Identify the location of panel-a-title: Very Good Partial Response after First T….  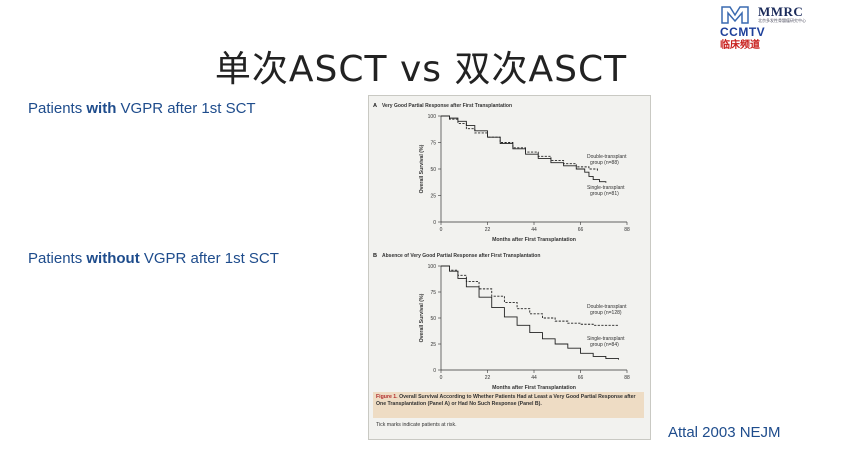
(447, 106).